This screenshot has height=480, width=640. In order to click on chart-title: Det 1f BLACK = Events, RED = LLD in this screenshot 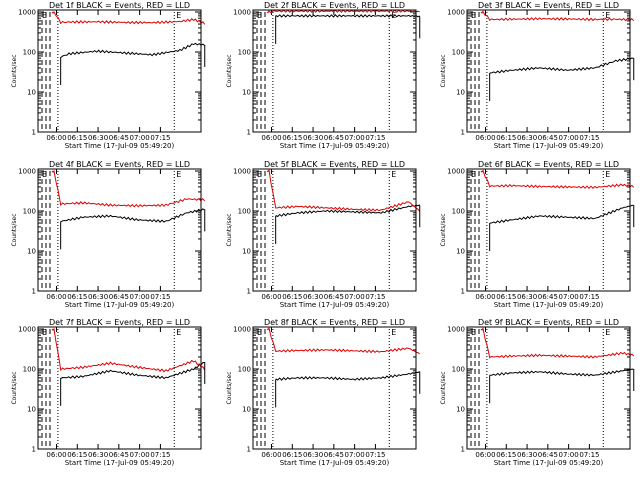, I will do `click(119, 5)`.